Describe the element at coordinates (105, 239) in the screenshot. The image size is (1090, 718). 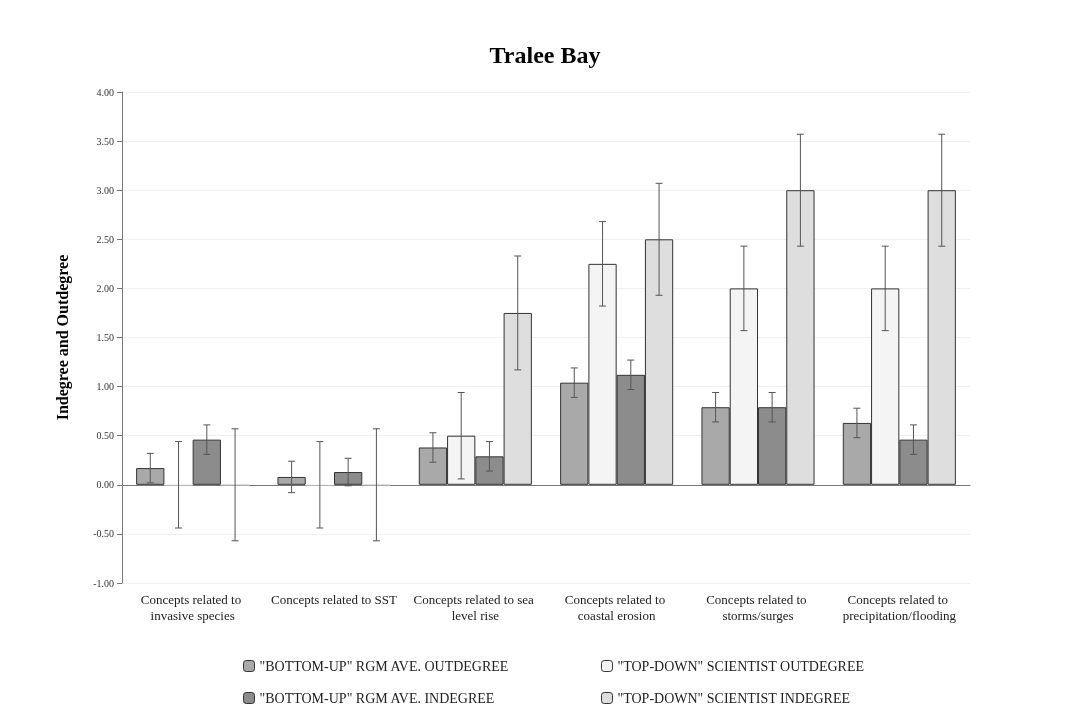
I see `y-tick-label: 2.50` at that location.